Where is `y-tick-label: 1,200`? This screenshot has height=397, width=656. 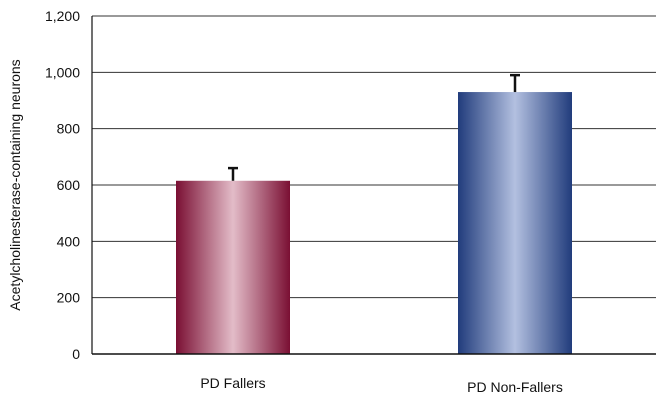
y-tick-label: 1,200 is located at coordinates (62, 16).